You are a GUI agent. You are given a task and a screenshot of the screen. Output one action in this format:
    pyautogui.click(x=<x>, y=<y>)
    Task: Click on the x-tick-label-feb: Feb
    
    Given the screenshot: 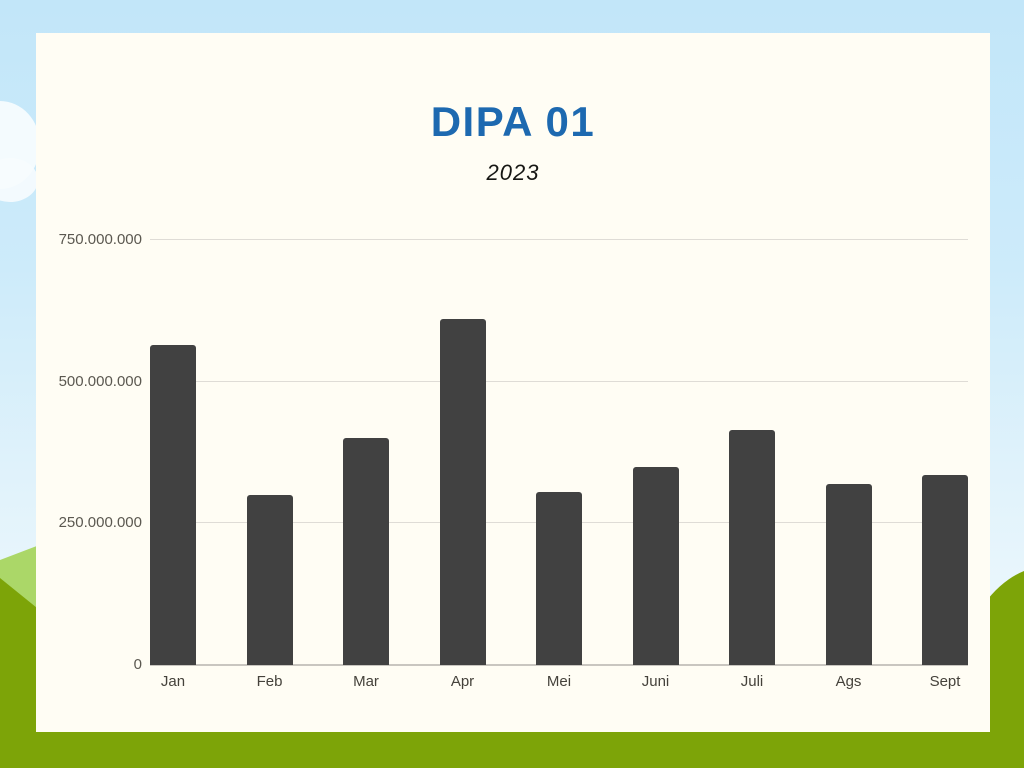 What is the action you would take?
    pyautogui.click(x=269, y=681)
    